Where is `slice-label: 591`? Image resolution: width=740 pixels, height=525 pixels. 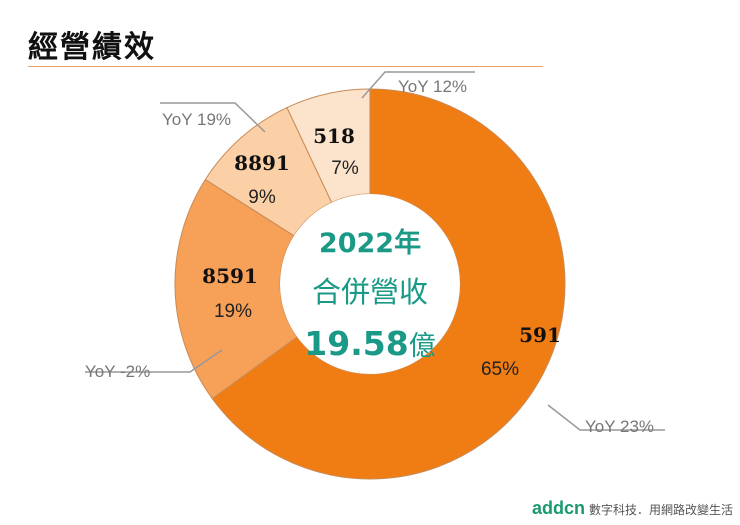
slice-label: 591 is located at coordinates (540, 335).